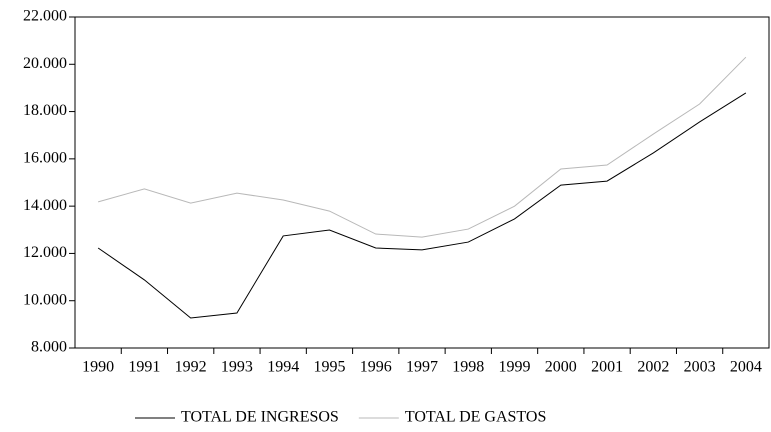  What do you see at coordinates (515, 367) in the screenshot?
I see `x-tick-label: 1999` at bounding box center [515, 367].